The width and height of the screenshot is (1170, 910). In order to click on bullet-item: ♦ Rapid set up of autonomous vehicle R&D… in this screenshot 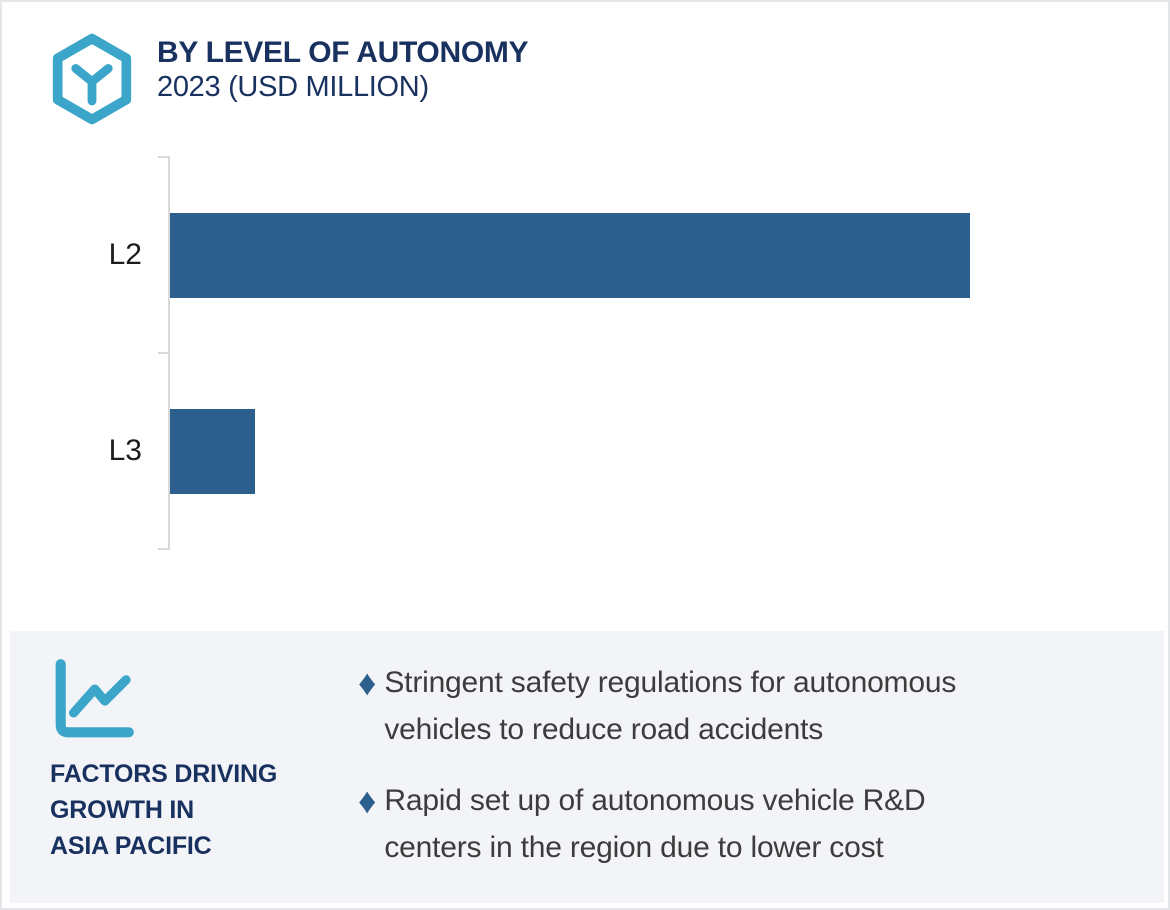, I will do `click(738, 824)`.